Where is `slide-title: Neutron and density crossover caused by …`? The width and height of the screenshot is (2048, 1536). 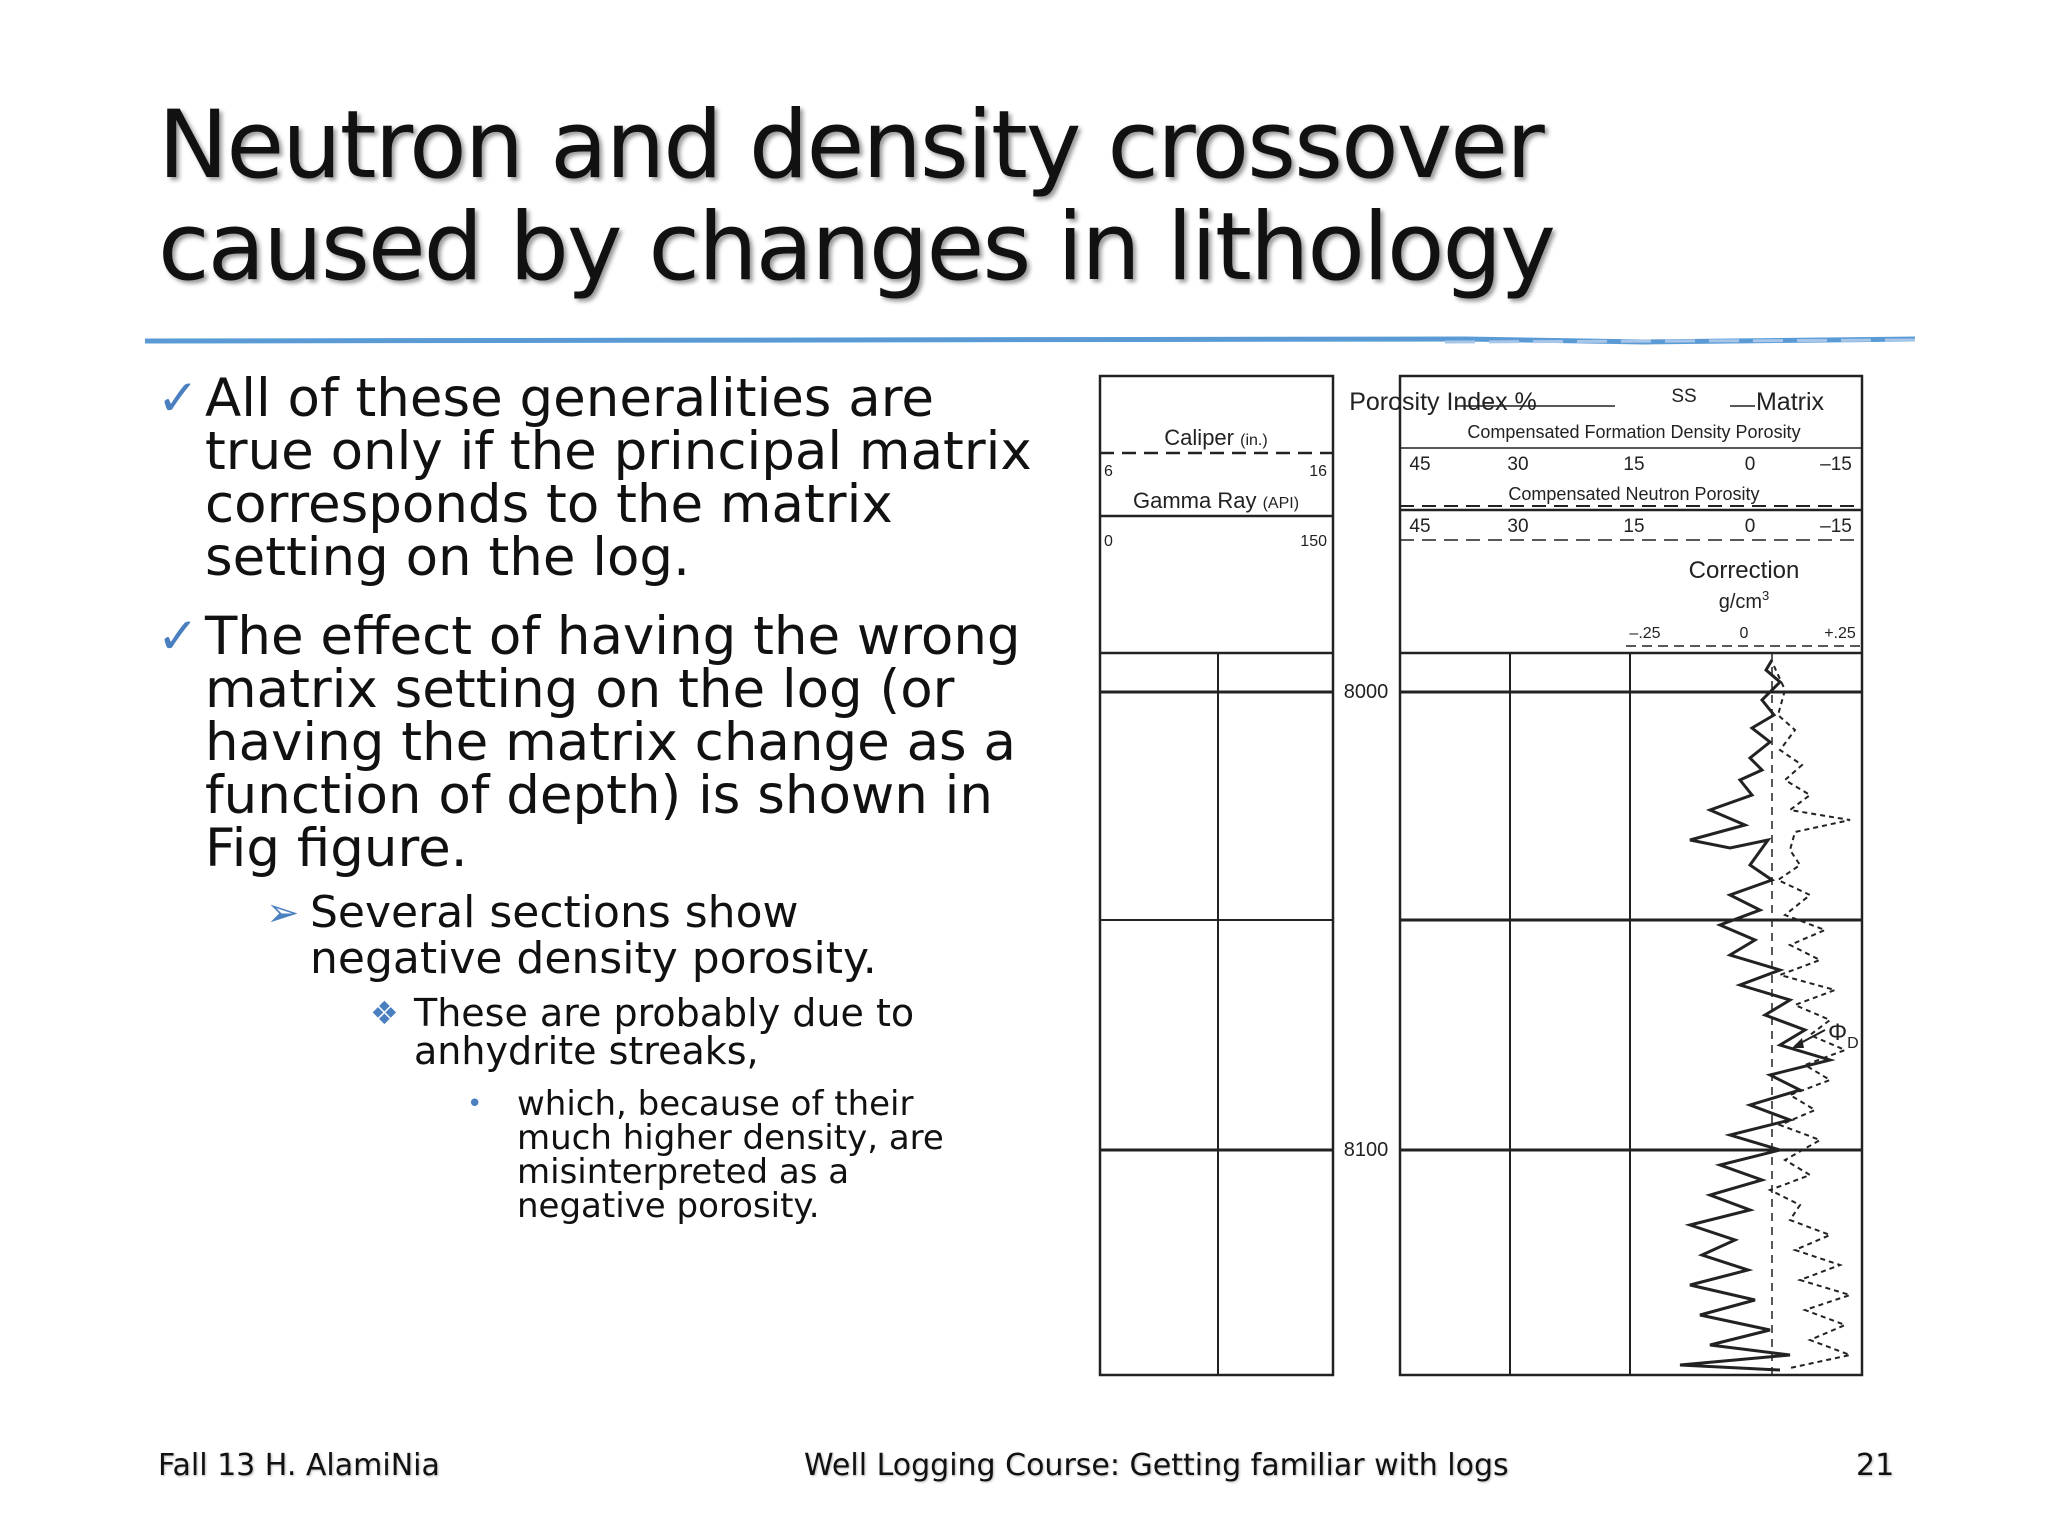
slide-title: Neutron and density crossover caused by … is located at coordinates (857, 197).